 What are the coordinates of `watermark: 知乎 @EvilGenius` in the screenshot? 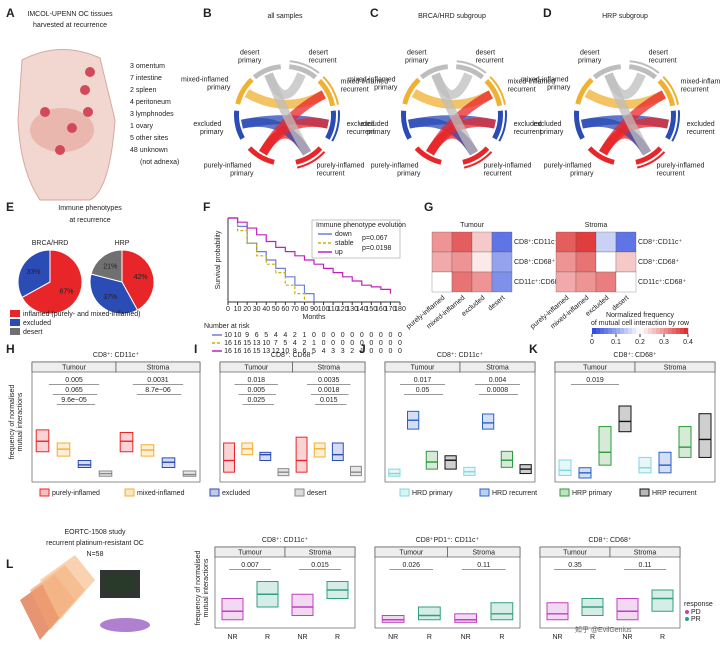 It's located at (603, 629).